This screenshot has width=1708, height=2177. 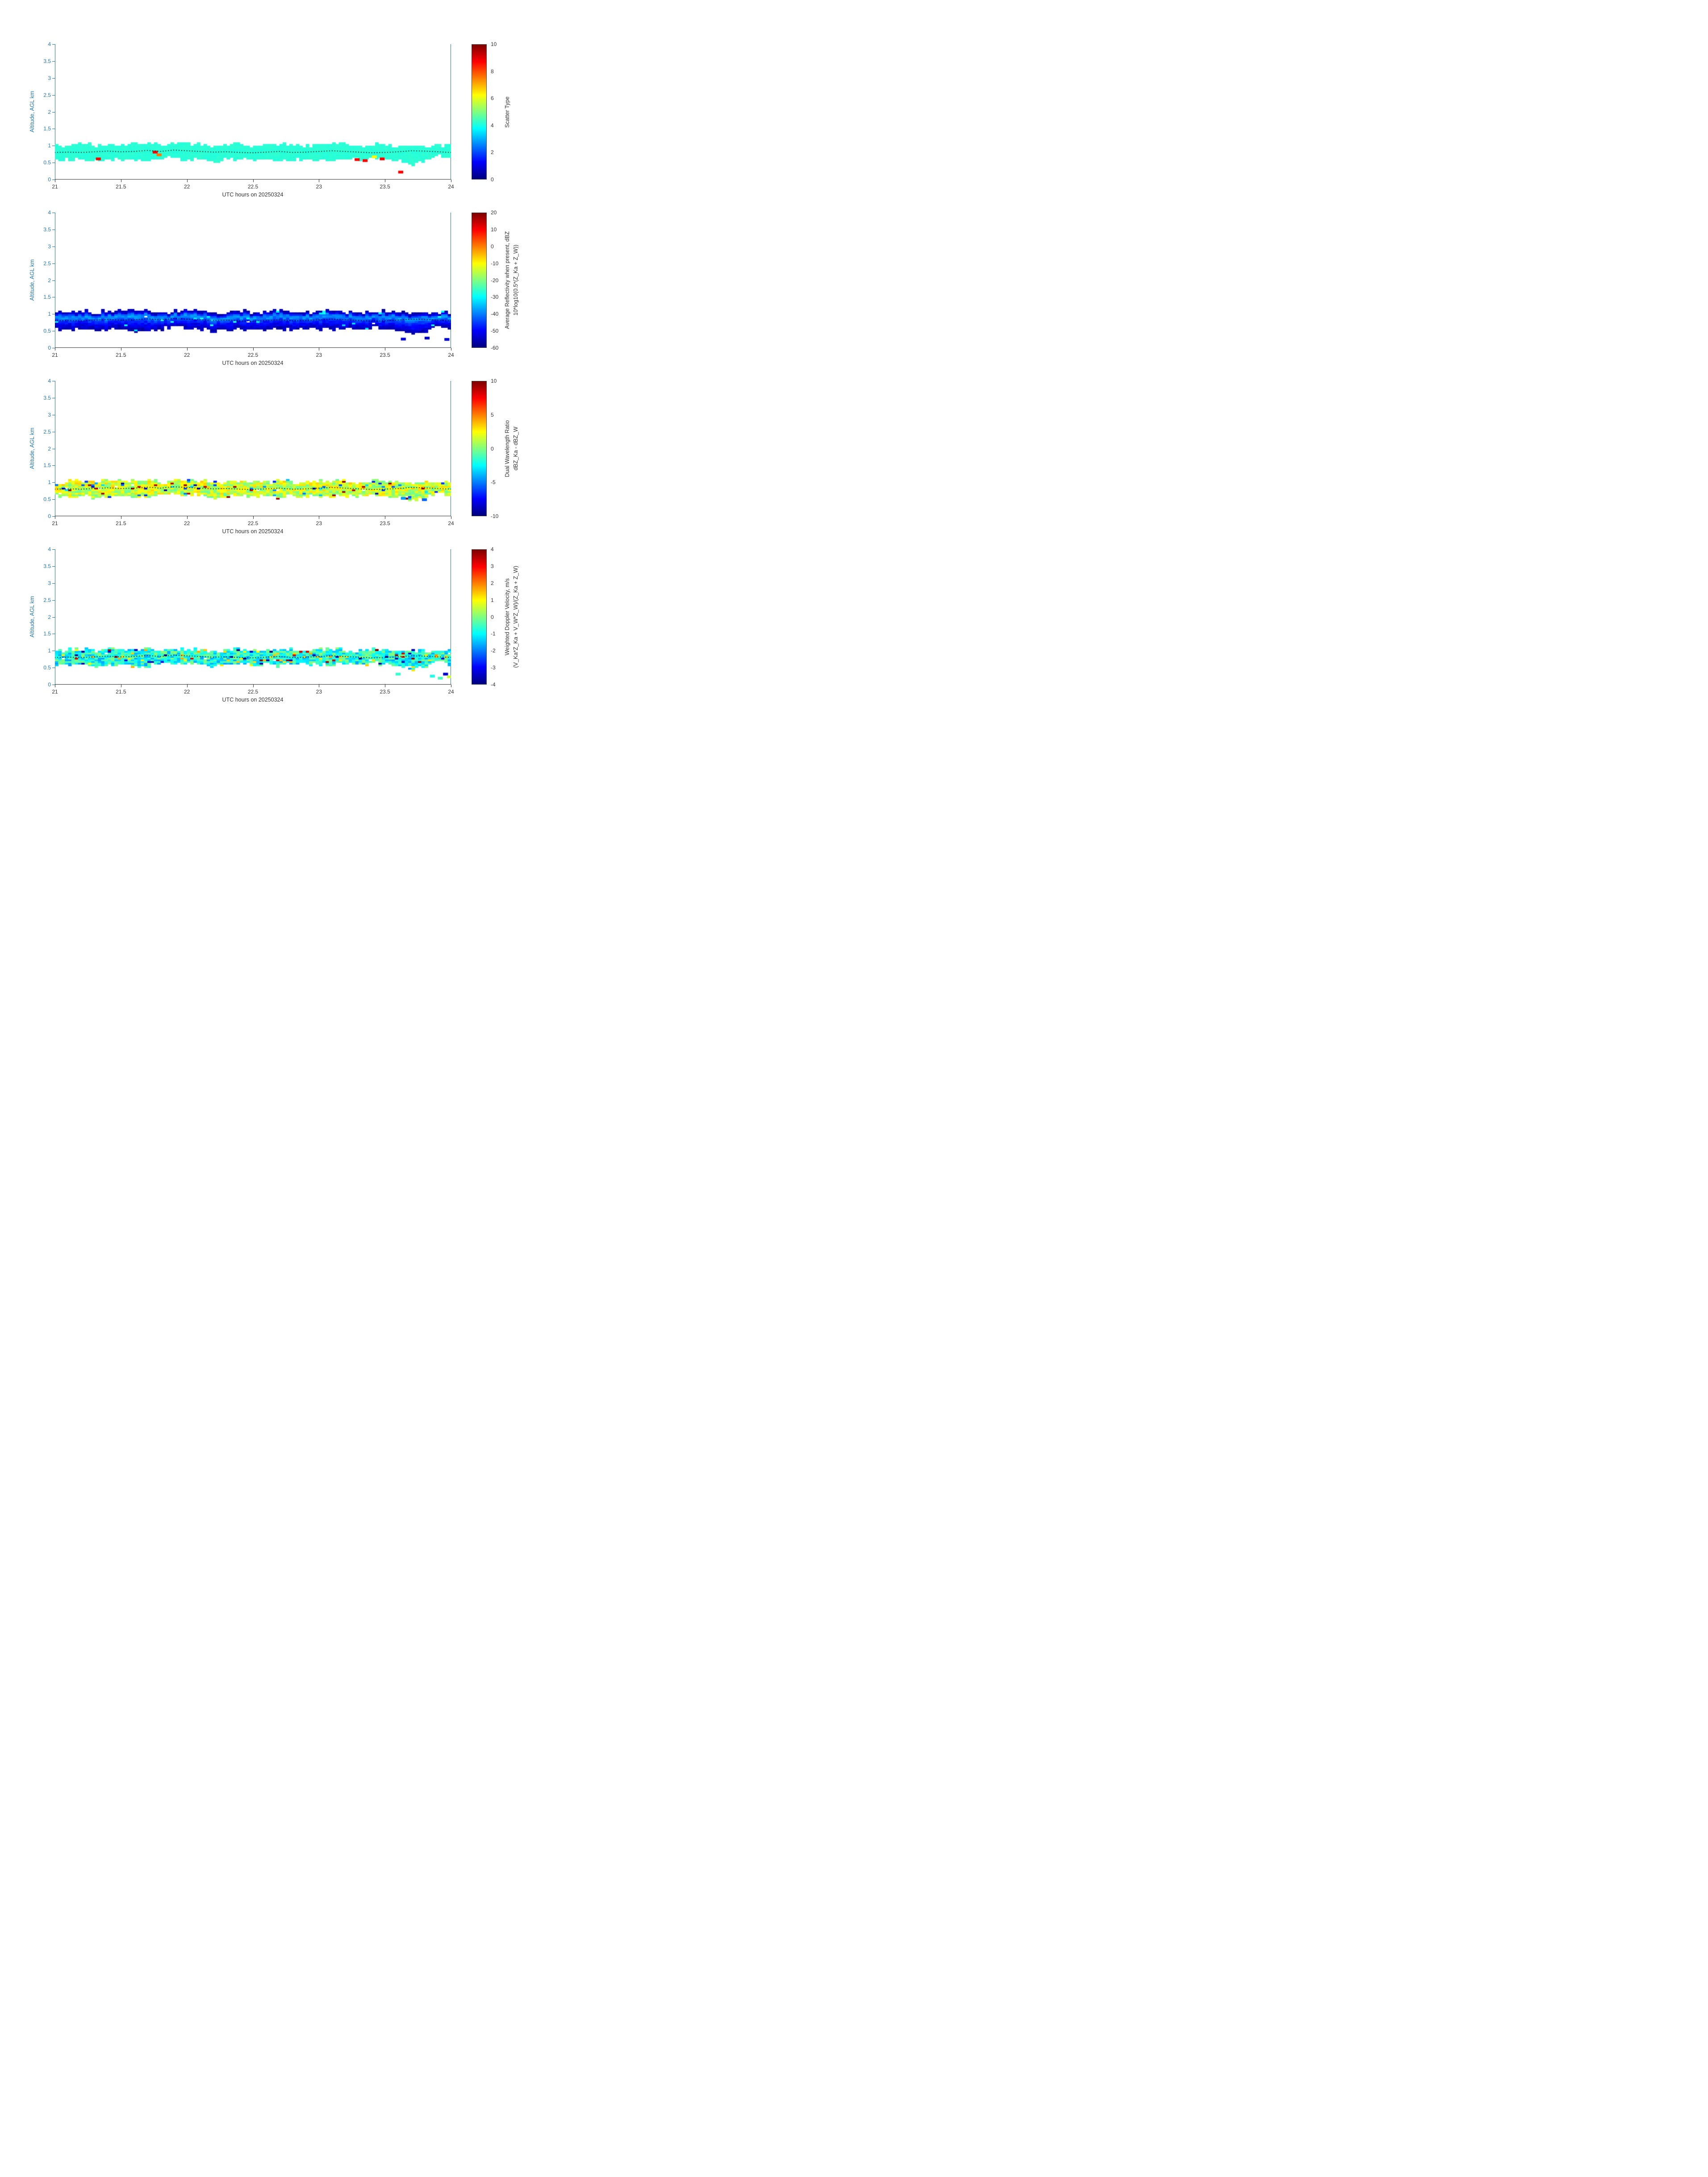 I want to click on colorbar-tick-label: 20, so click(x=494, y=212).